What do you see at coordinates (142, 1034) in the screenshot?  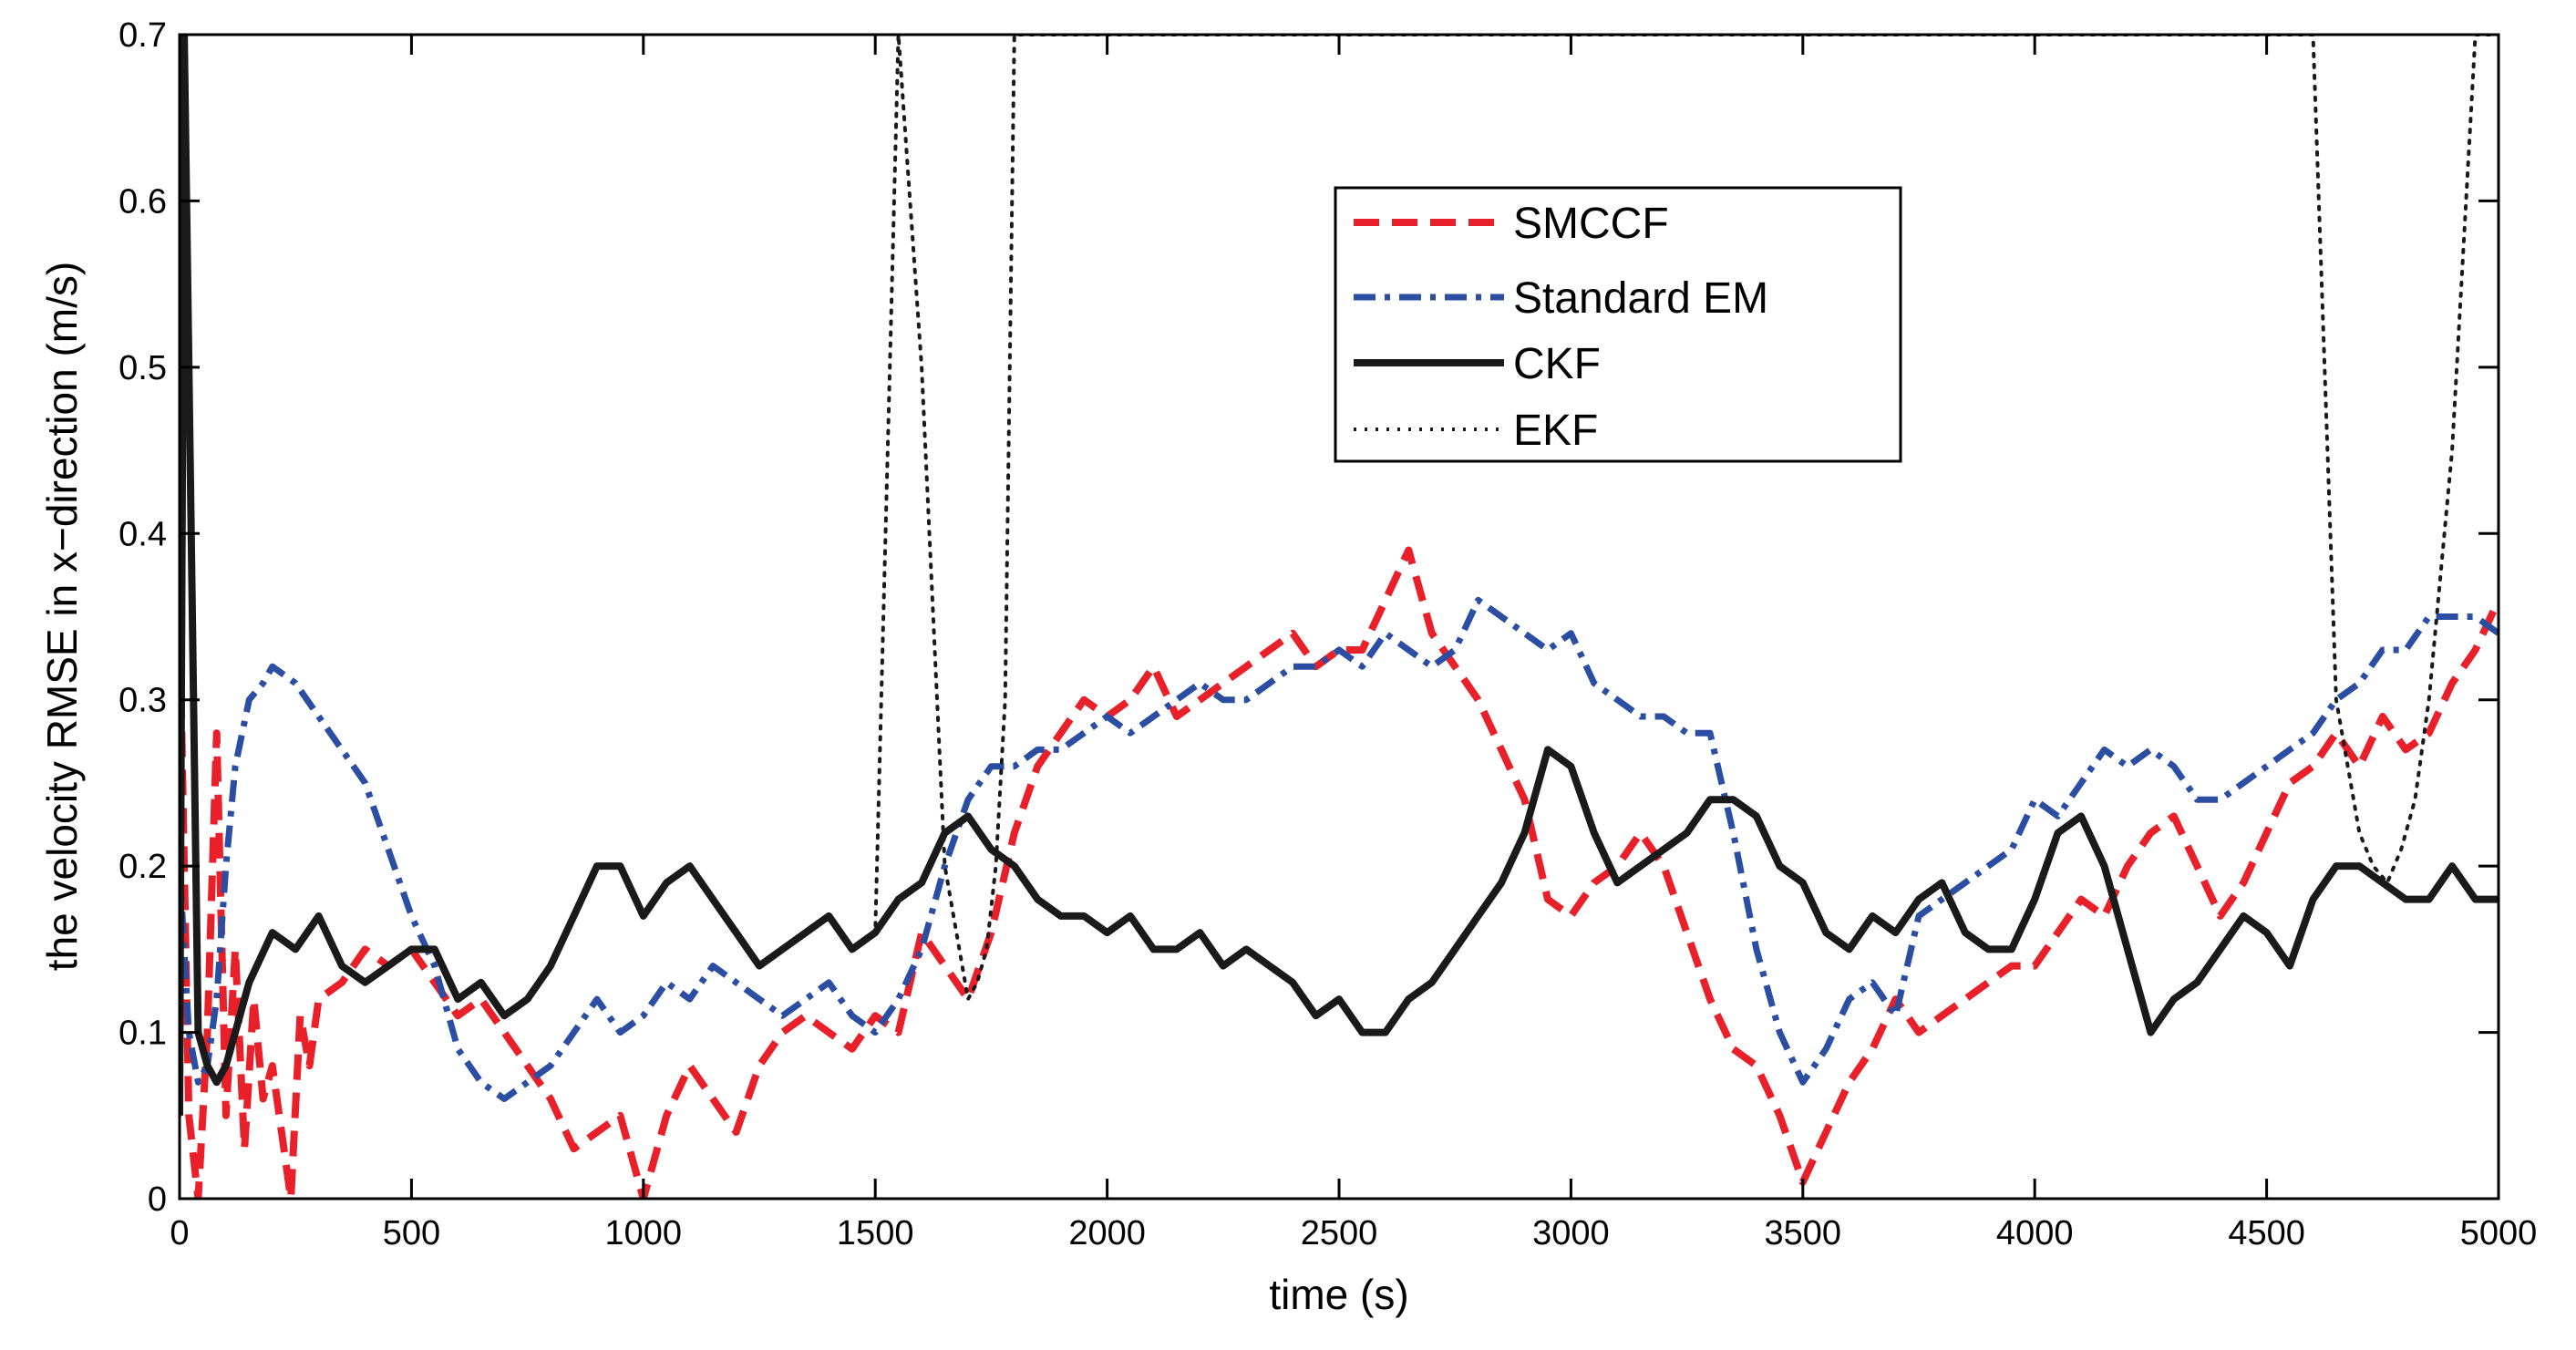 I see `y-tick-label: 0.1` at bounding box center [142, 1034].